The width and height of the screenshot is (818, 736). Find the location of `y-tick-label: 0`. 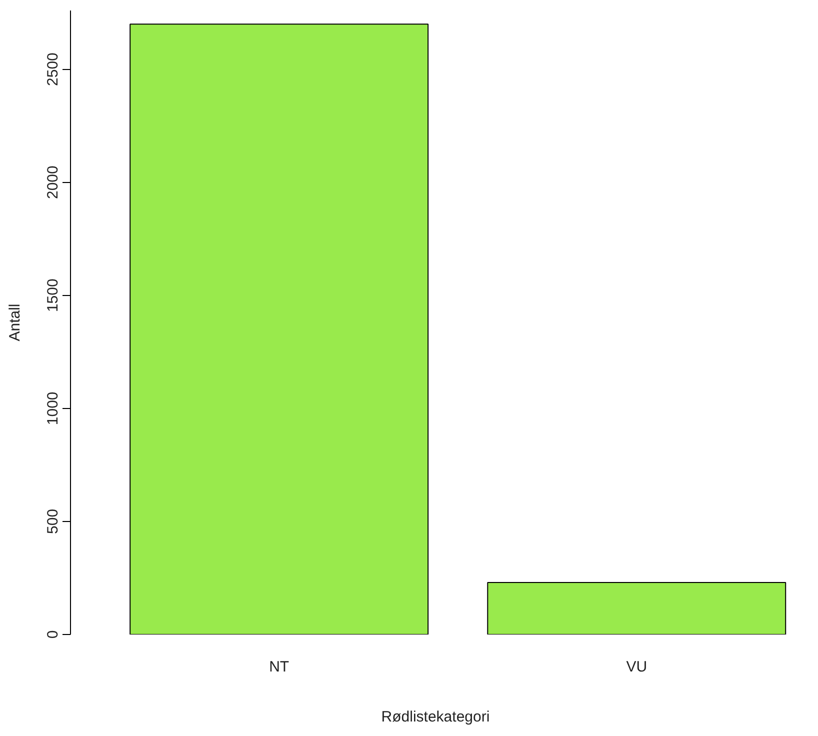

y-tick-label: 0 is located at coordinates (53, 634).